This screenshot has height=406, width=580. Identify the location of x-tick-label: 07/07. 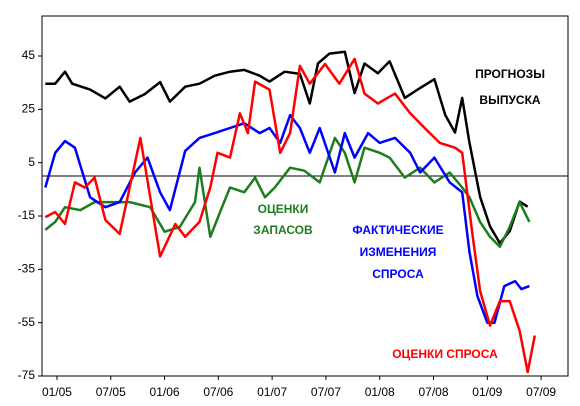
(326, 392).